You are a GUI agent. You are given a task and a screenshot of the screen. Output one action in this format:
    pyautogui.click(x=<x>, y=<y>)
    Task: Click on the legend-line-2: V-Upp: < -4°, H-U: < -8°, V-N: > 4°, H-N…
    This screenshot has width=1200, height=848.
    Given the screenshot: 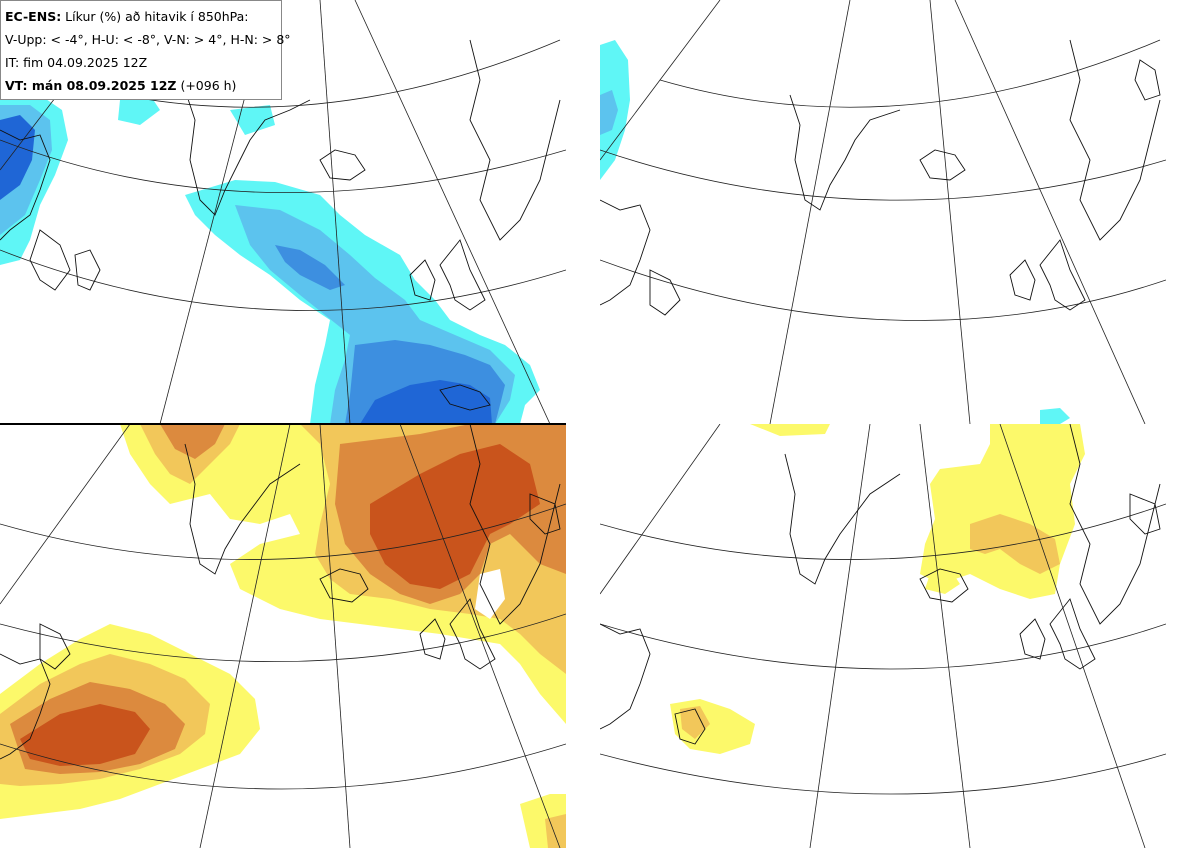 What is the action you would take?
    pyautogui.click(x=148, y=39)
    